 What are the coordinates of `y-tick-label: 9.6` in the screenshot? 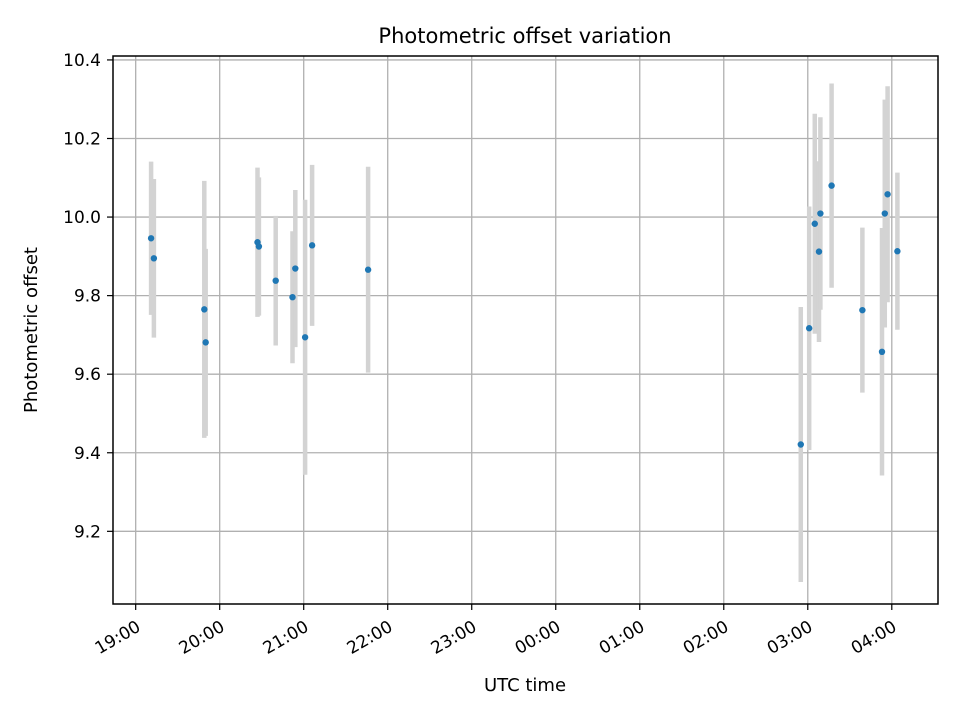 It's located at (87, 375).